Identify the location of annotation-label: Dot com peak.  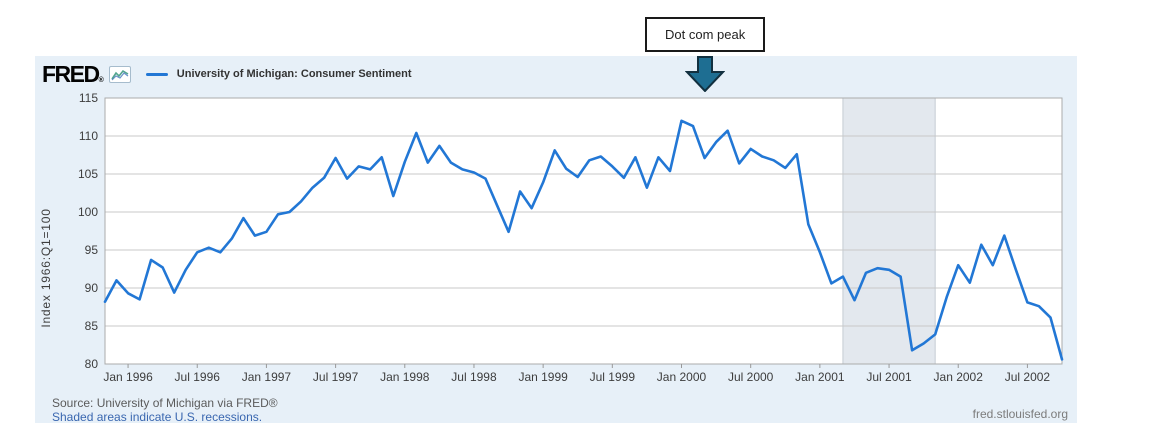
(705, 34).